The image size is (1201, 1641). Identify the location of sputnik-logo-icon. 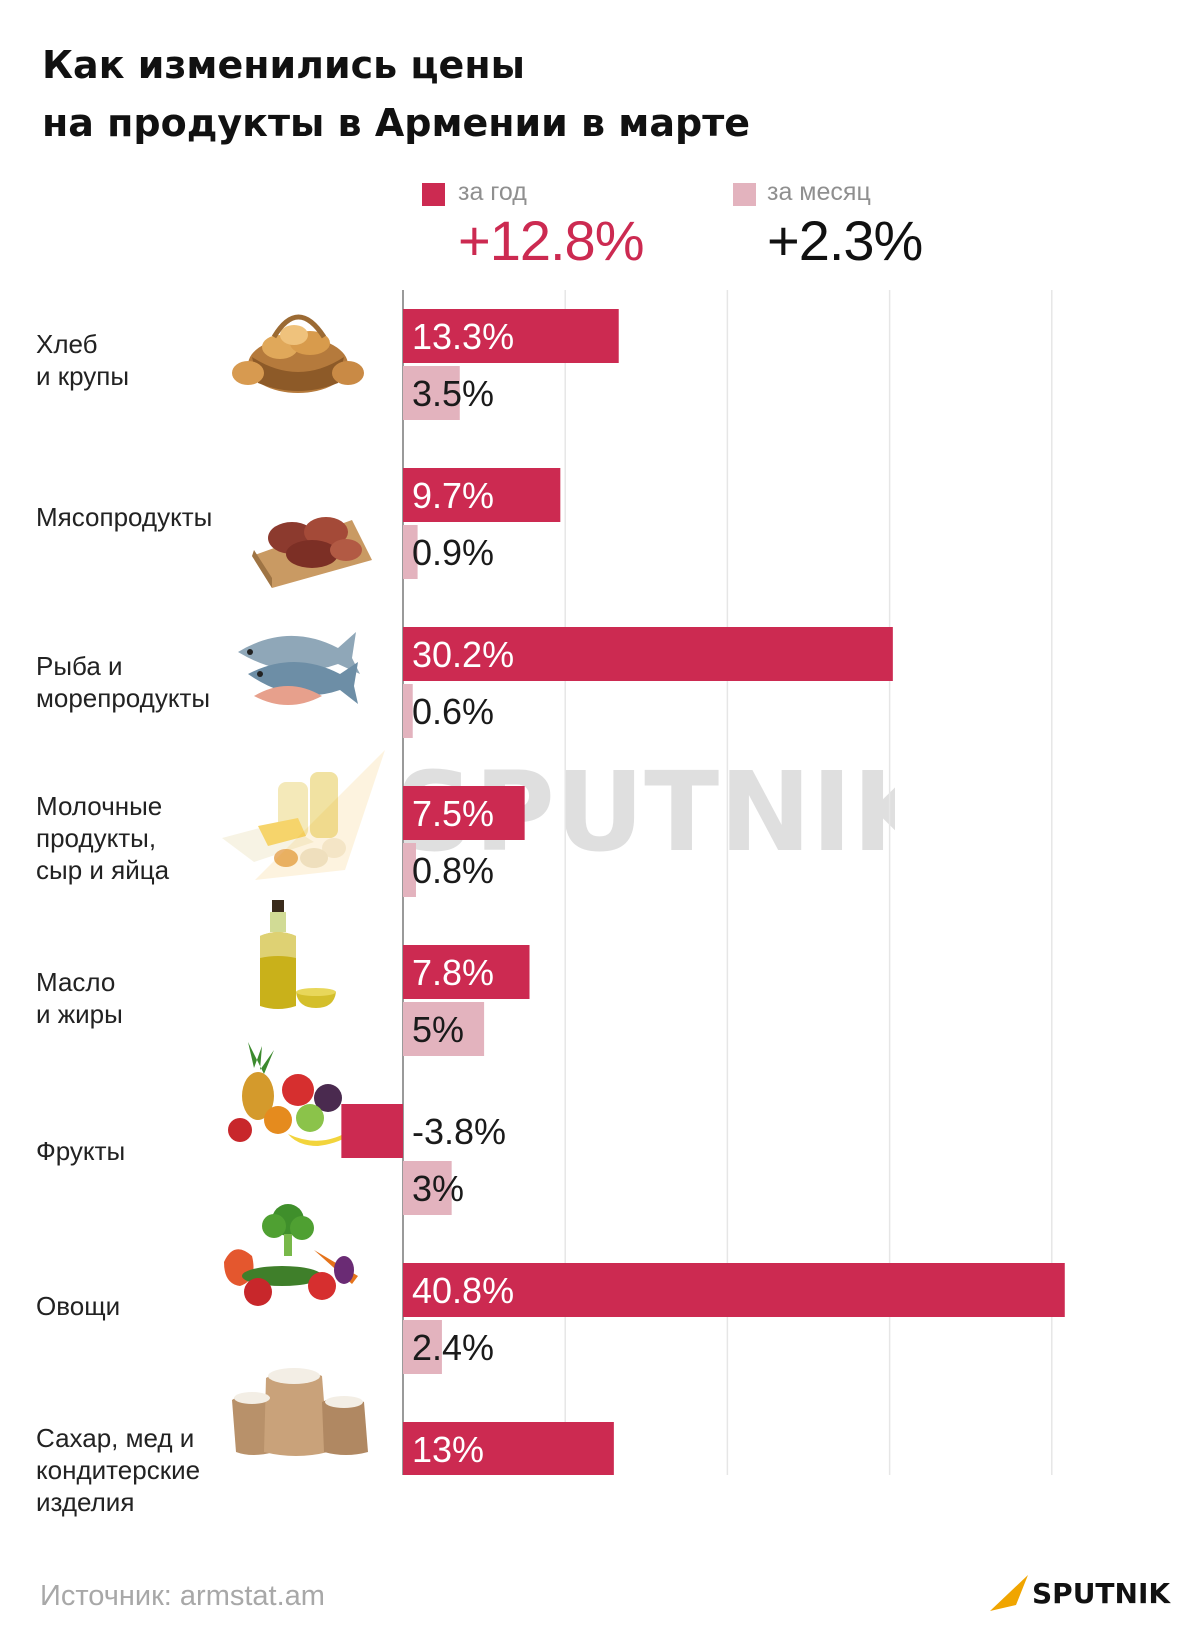
(1009, 1593).